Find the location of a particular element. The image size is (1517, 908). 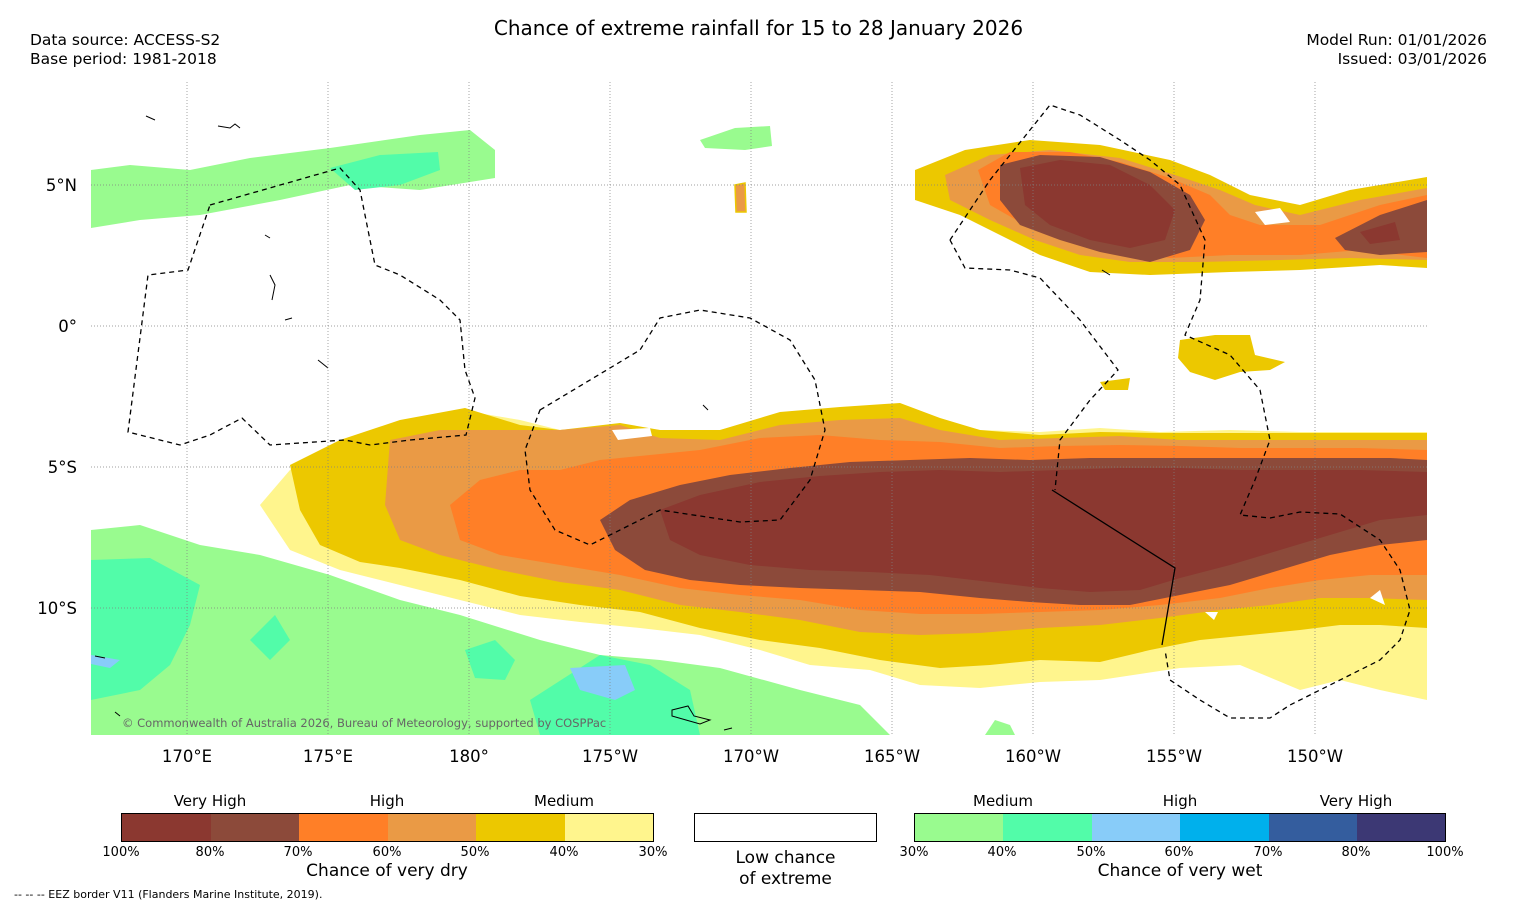

dry-region-north is located at coordinates (1080, 265).